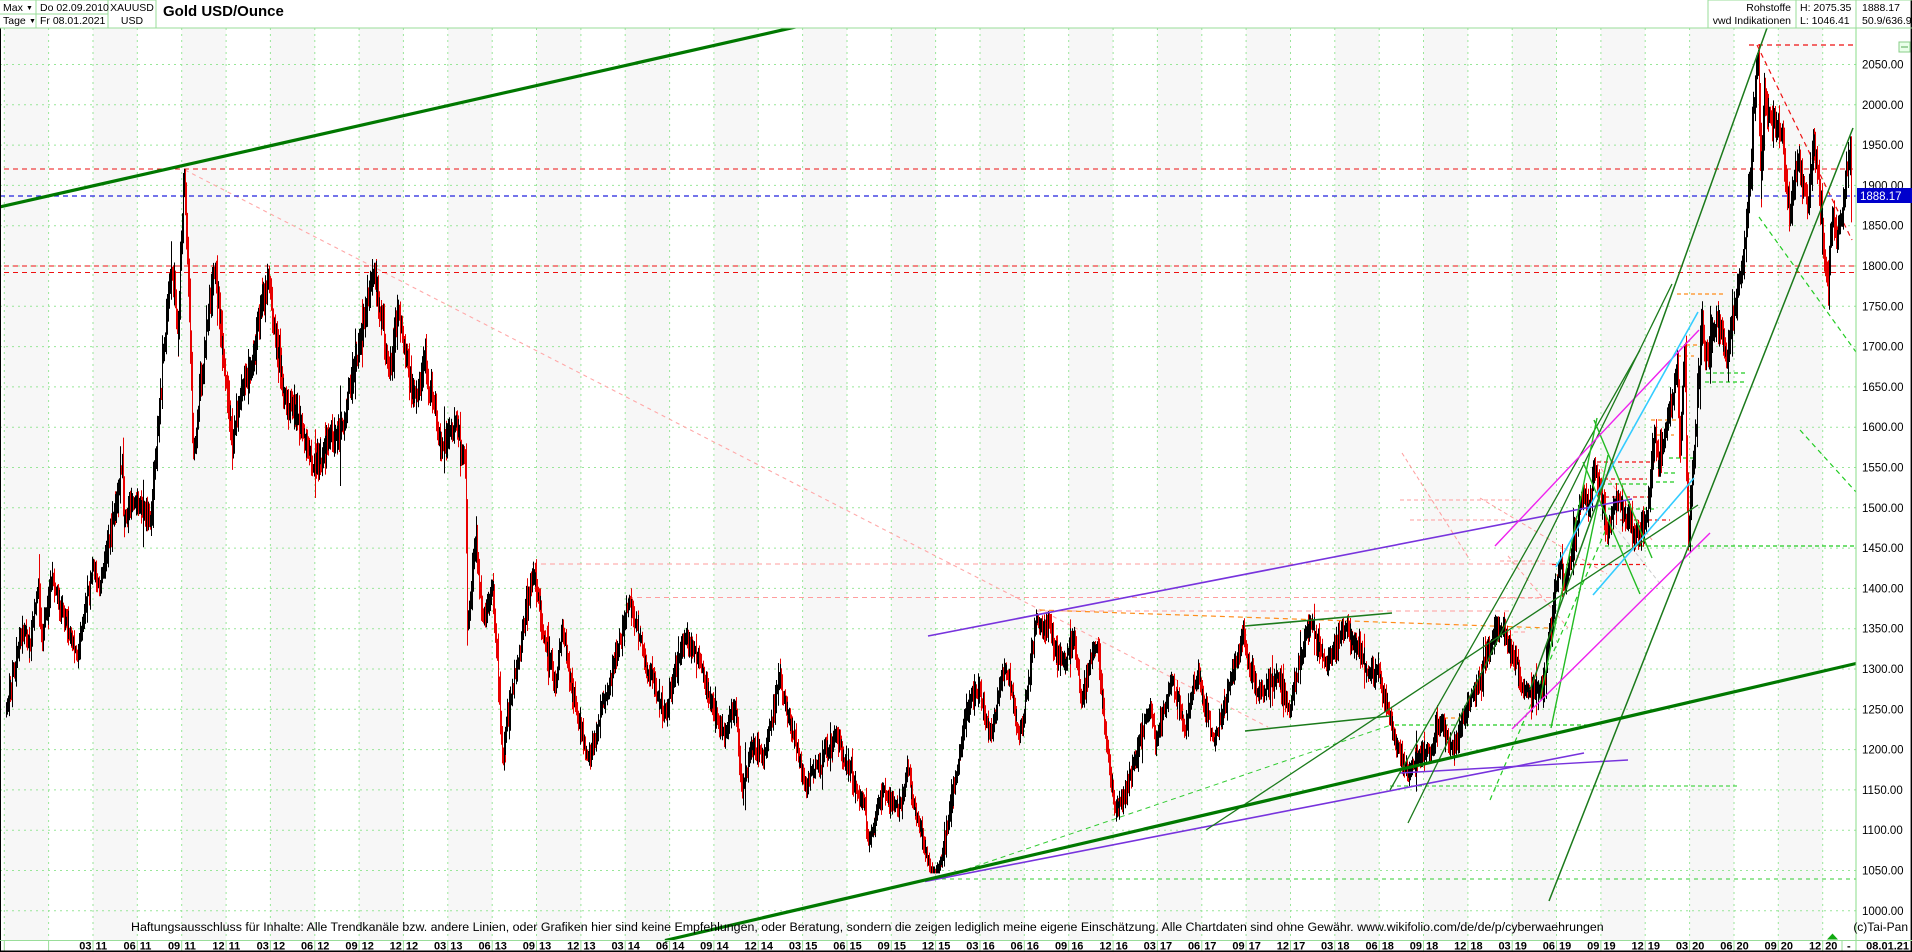 This screenshot has width=1912, height=952. What do you see at coordinates (1880, 927) in the screenshot?
I see `svg-text: (c)Tai-Pan` at bounding box center [1880, 927].